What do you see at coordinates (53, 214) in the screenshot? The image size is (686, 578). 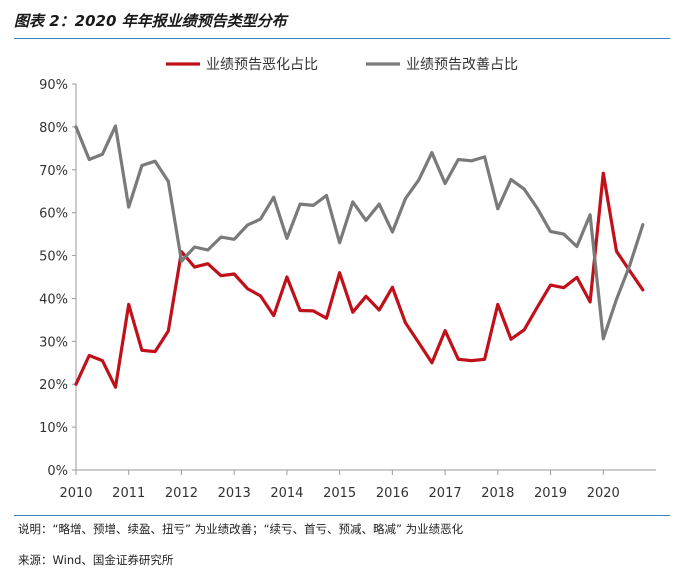 I see `y-tick-label: 60%` at bounding box center [53, 214].